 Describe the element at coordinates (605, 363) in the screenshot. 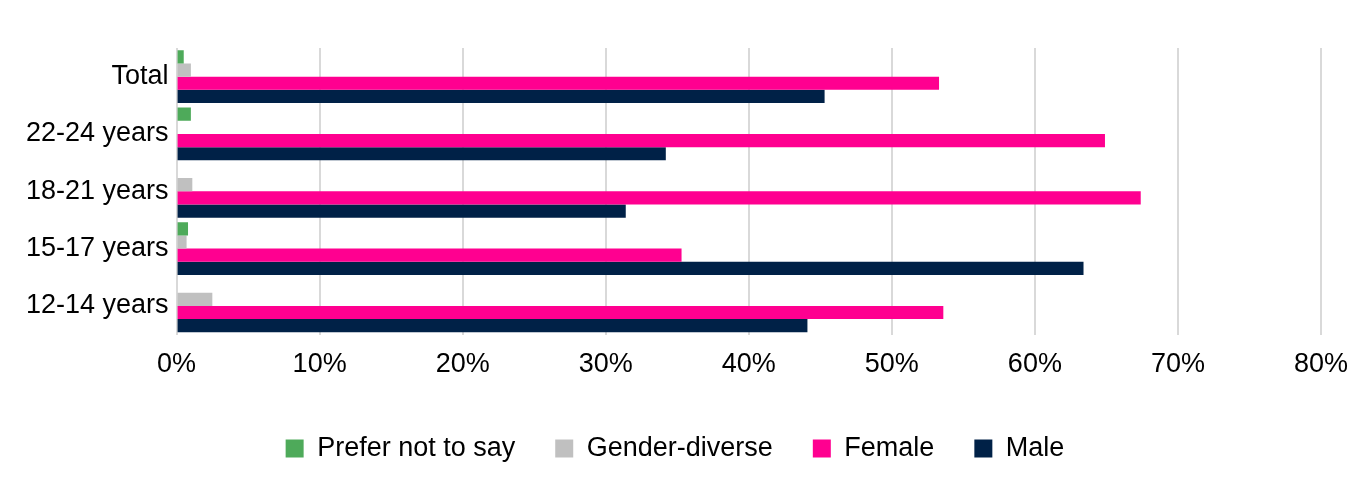

I see `x-tick-label: 30%` at that location.